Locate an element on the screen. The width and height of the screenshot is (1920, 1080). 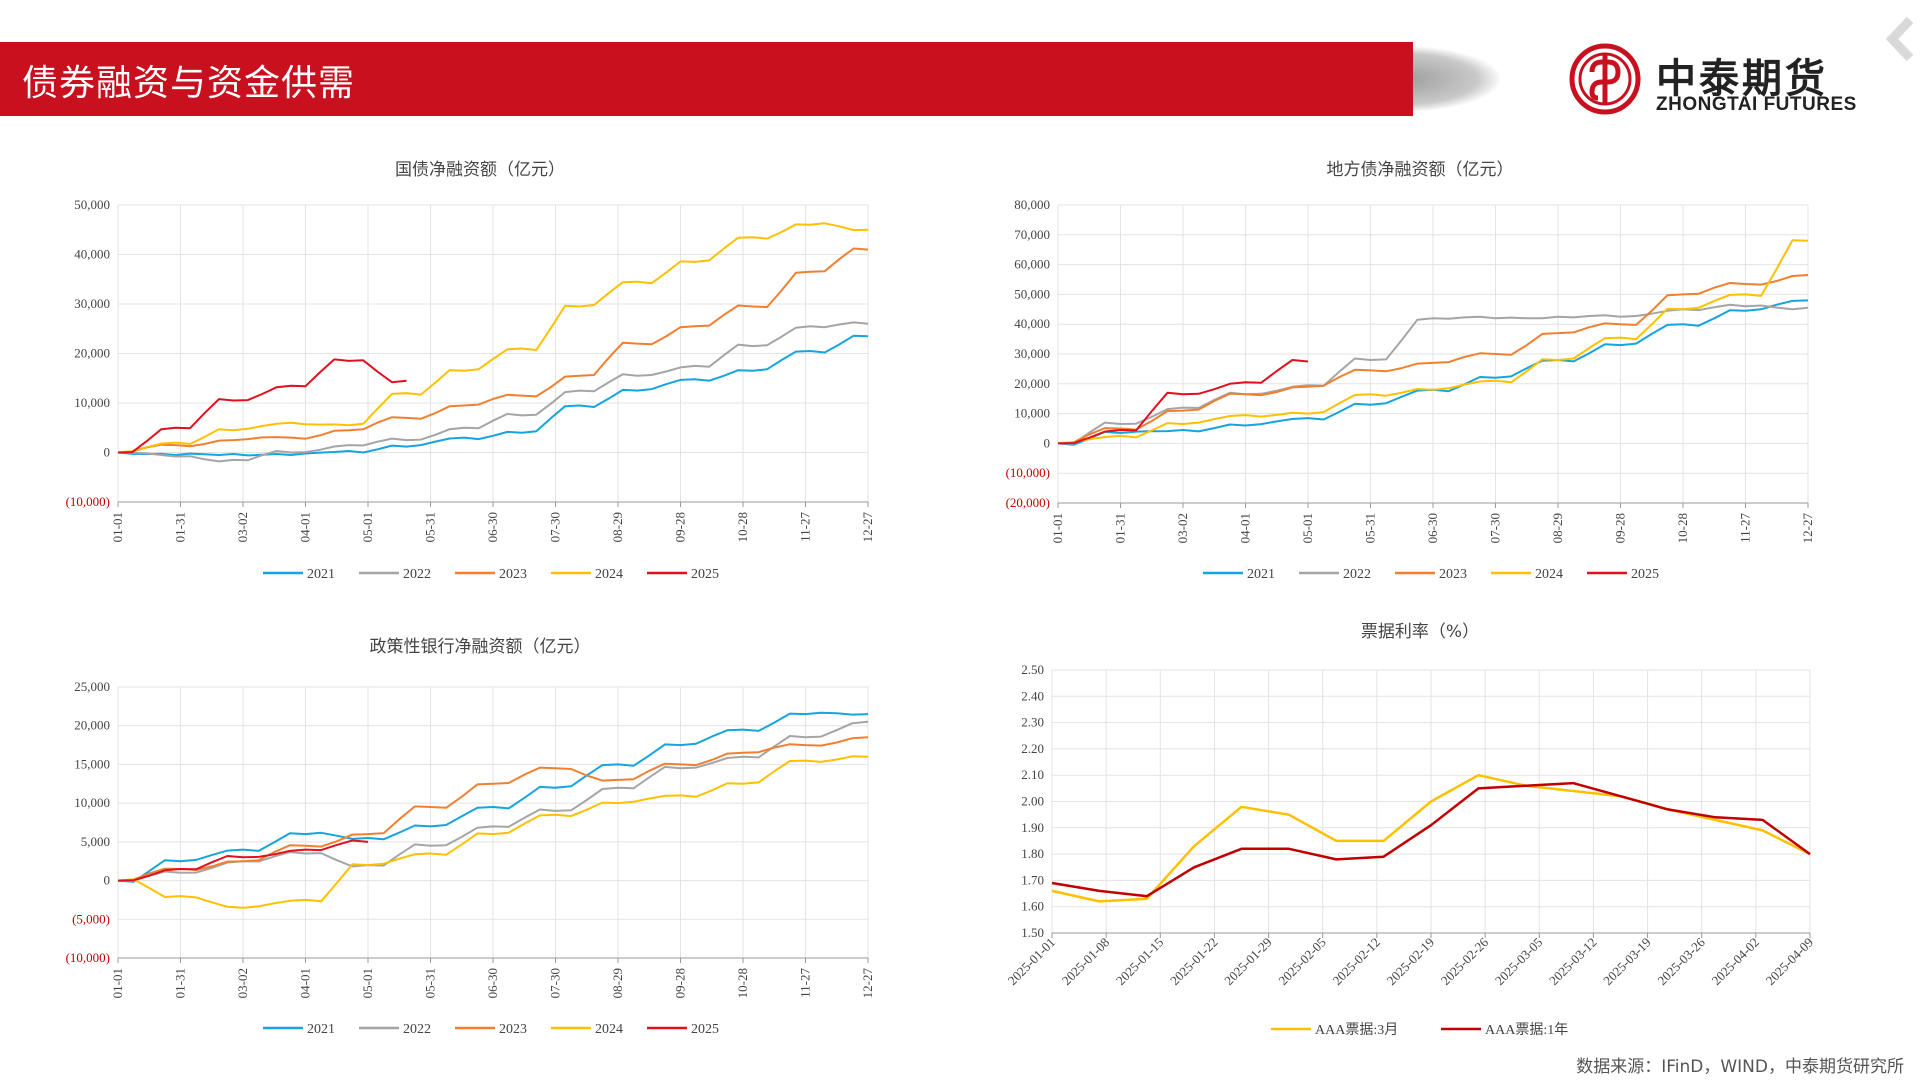
x-tick-label: 2025-03-12 is located at coordinates (1573, 962).